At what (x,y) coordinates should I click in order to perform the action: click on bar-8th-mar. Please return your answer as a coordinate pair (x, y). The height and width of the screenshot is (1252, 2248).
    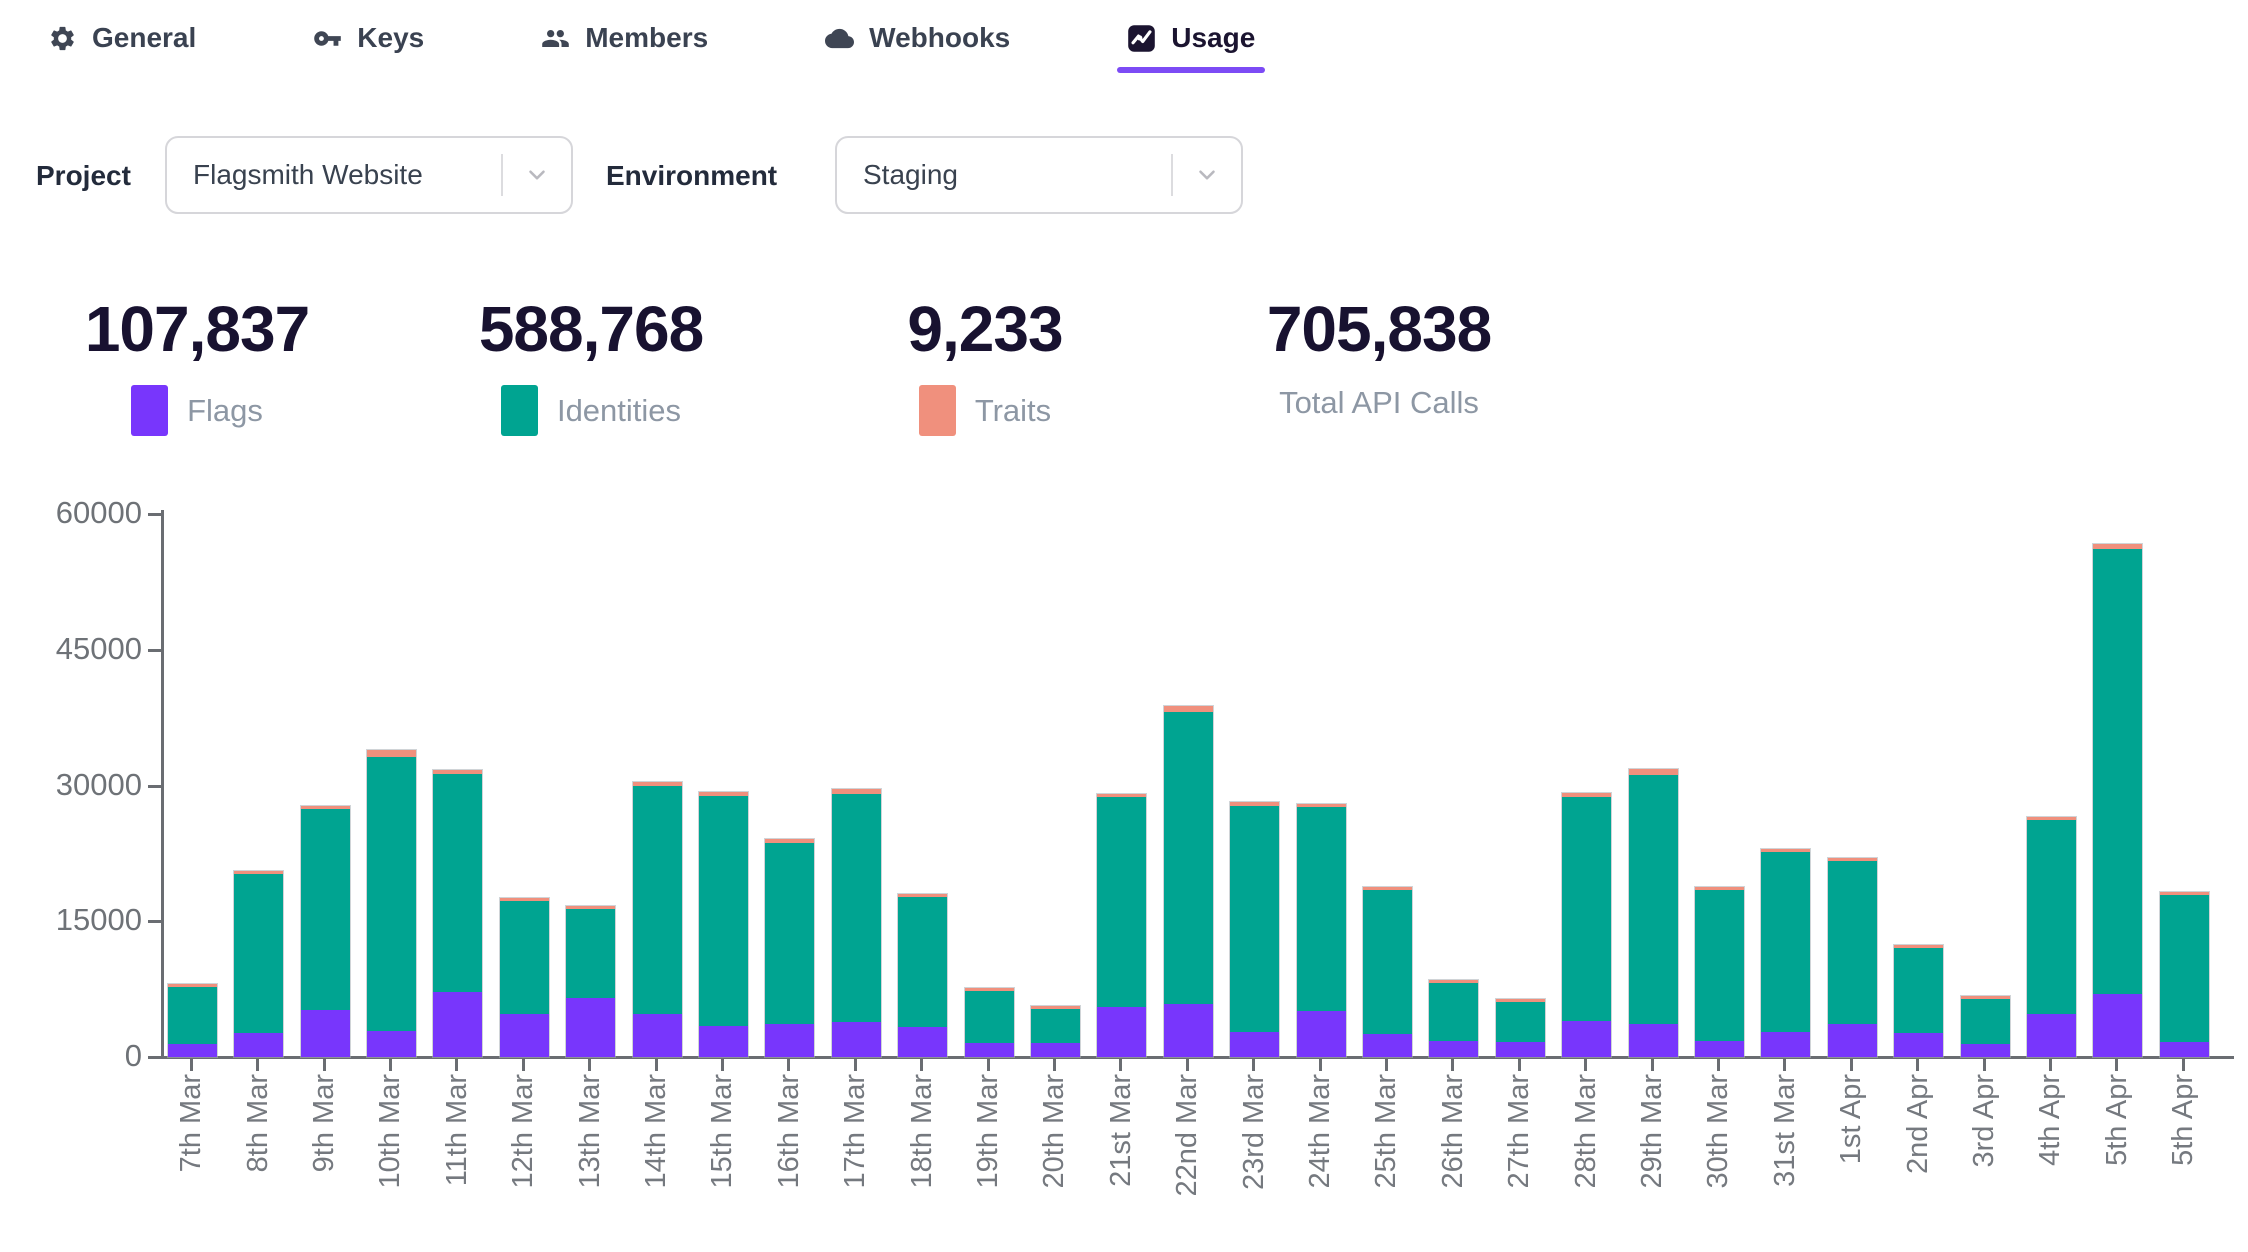
    Looking at the image, I should click on (259, 964).